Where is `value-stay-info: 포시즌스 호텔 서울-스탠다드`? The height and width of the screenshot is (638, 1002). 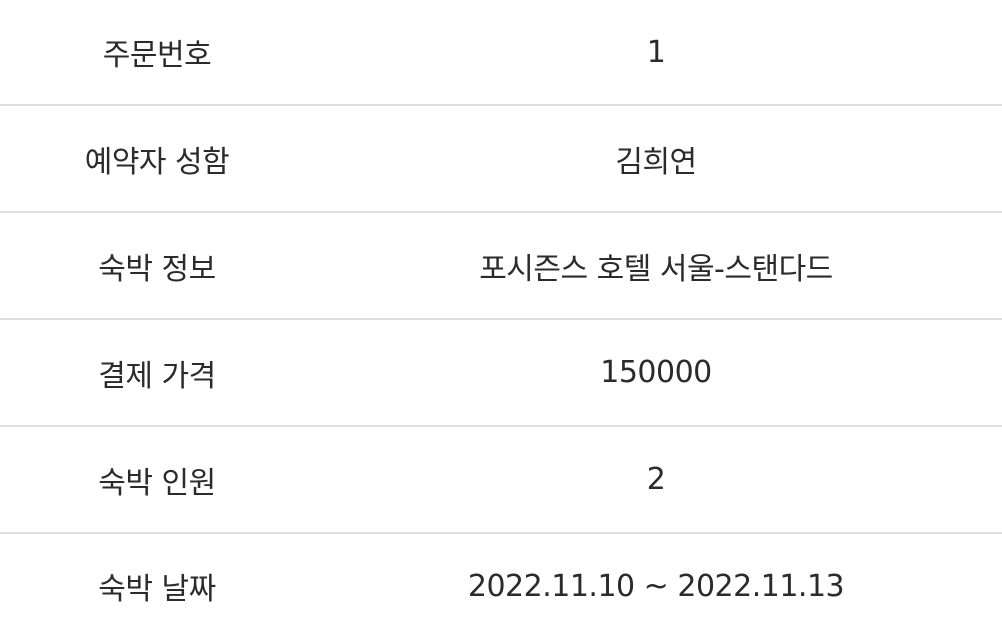
value-stay-info: 포시즌스 호텔 서울-스탠다드 is located at coordinates (656, 269).